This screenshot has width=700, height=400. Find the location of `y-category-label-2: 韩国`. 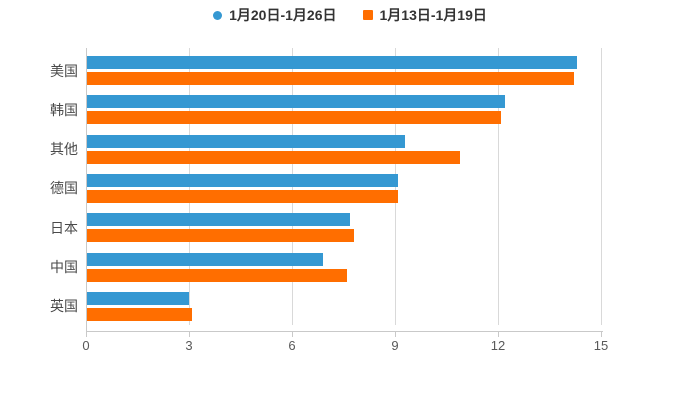

y-category-label-2: 韩国 is located at coordinates (64, 109).